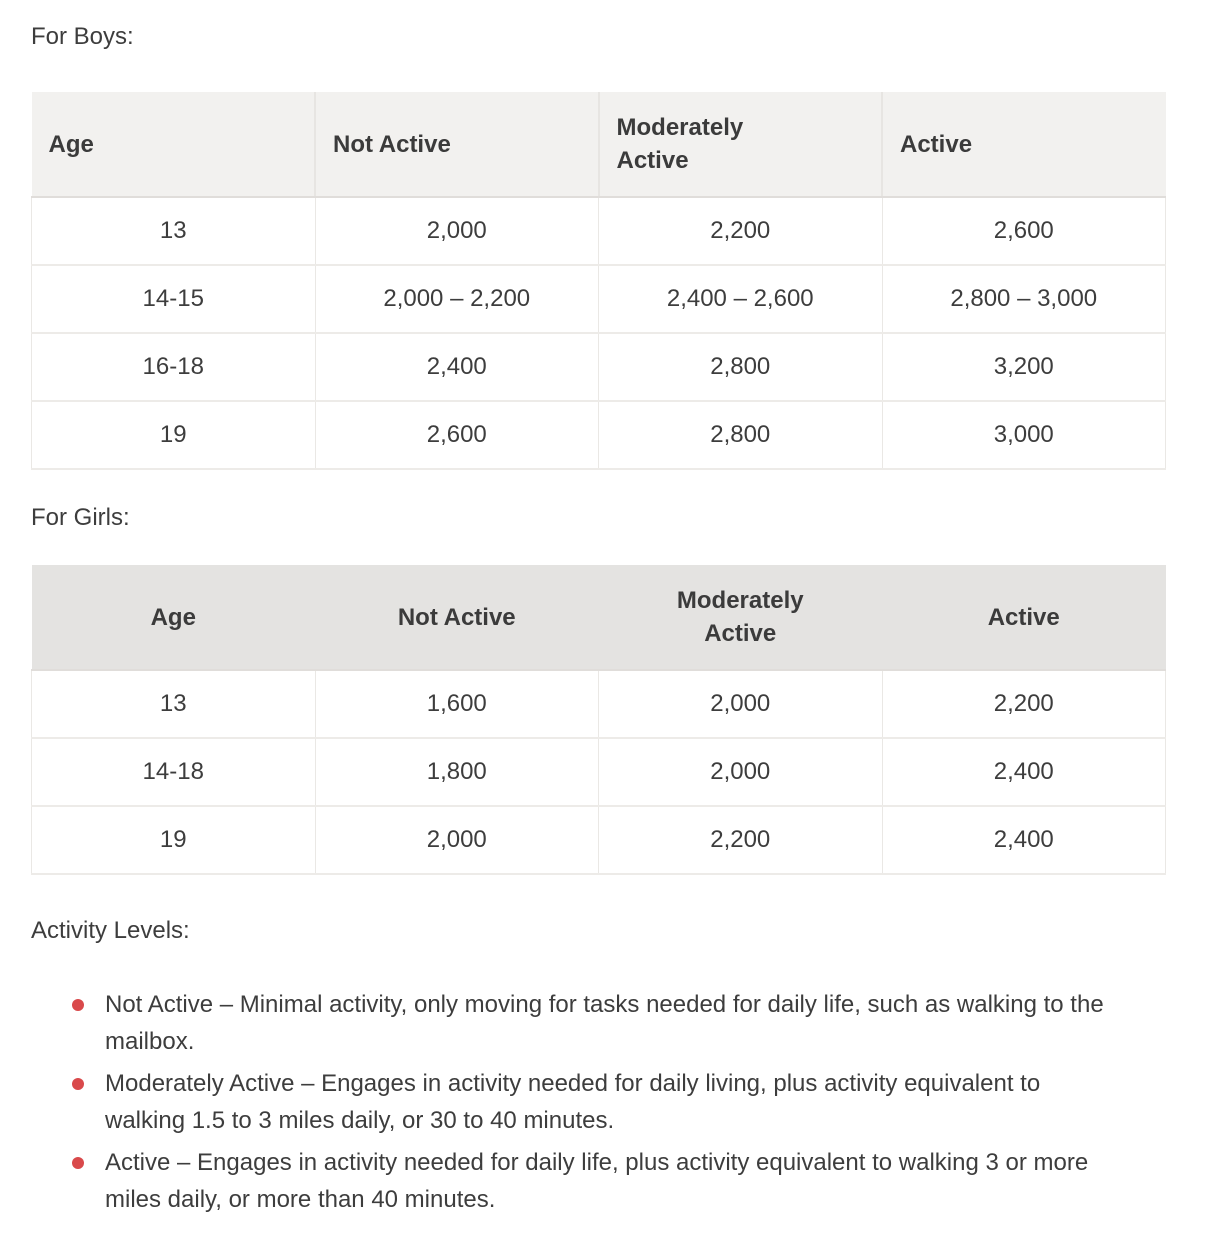 This screenshot has width=1208, height=1243. What do you see at coordinates (173, 299) in the screenshot?
I see `table-cell: 14-15` at bounding box center [173, 299].